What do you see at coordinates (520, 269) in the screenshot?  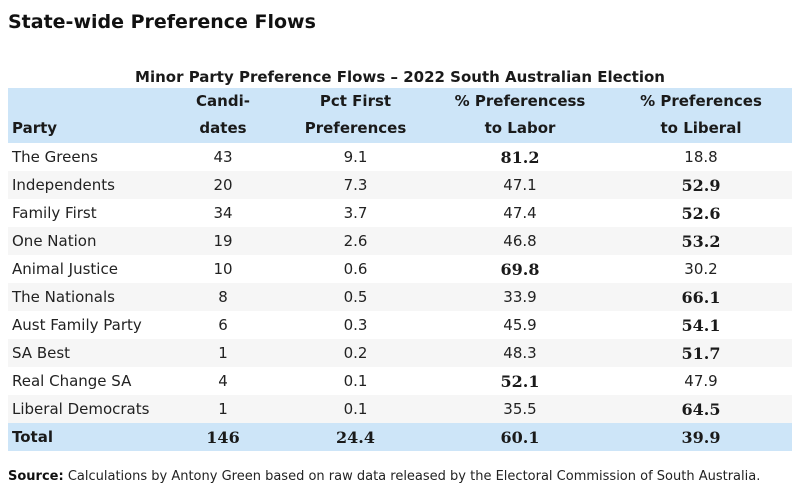 I see `labor-cell: 69.8` at bounding box center [520, 269].